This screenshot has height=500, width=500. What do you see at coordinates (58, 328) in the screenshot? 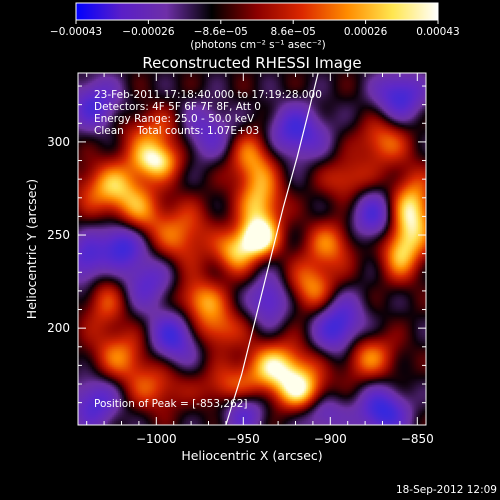
I see `y-tick-label: 200` at bounding box center [58, 328].